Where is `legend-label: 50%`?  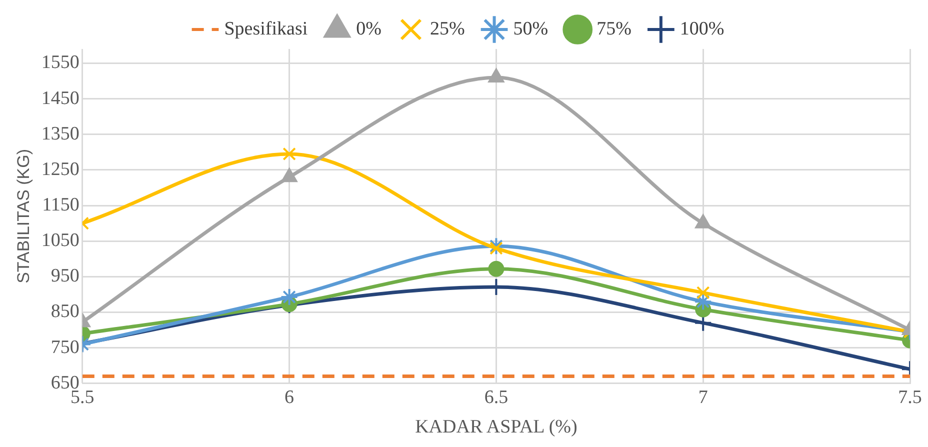
legend-label: 50% is located at coordinates (530, 29).